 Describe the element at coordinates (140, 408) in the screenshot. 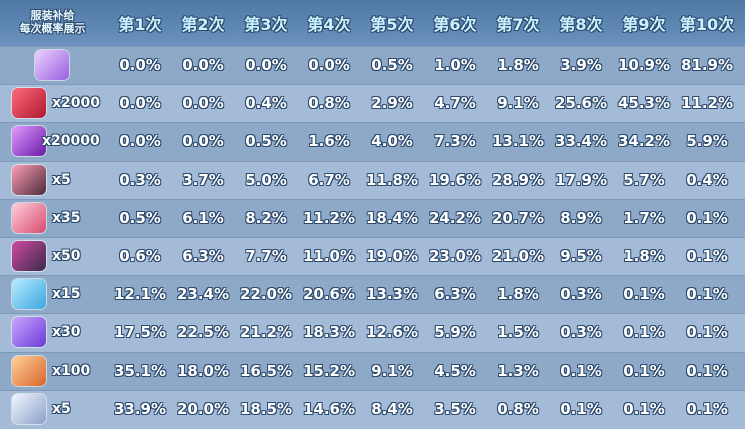

I see `probability-value: 33.9%` at that location.